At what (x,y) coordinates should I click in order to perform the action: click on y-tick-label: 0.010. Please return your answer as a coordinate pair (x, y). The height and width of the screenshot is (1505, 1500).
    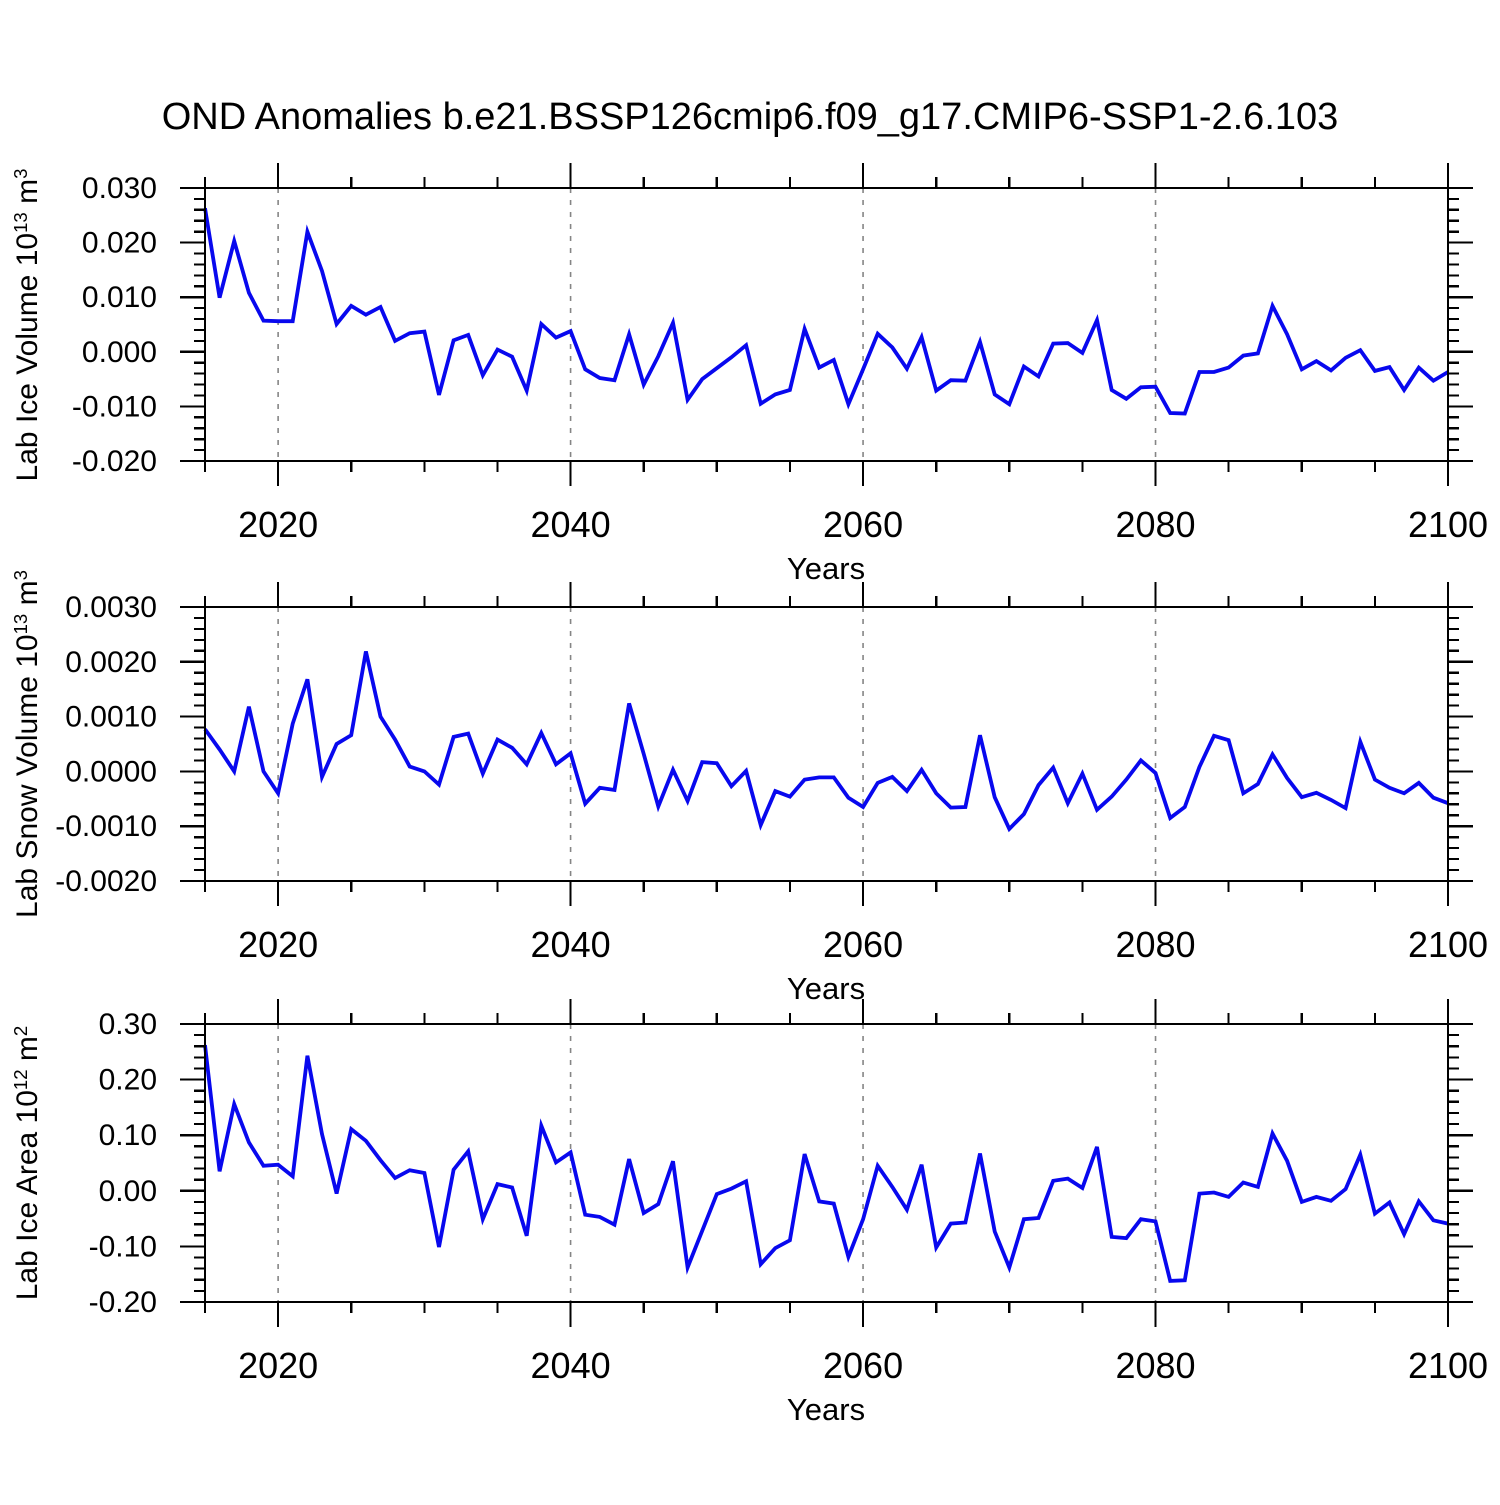
    Looking at the image, I should click on (119, 297).